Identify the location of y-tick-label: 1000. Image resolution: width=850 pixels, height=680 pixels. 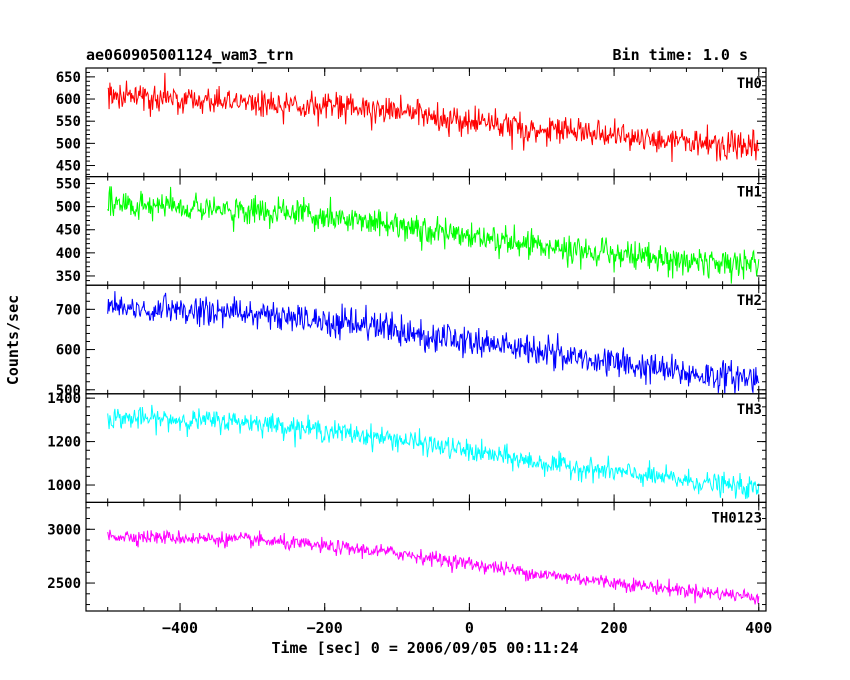
(64, 486).